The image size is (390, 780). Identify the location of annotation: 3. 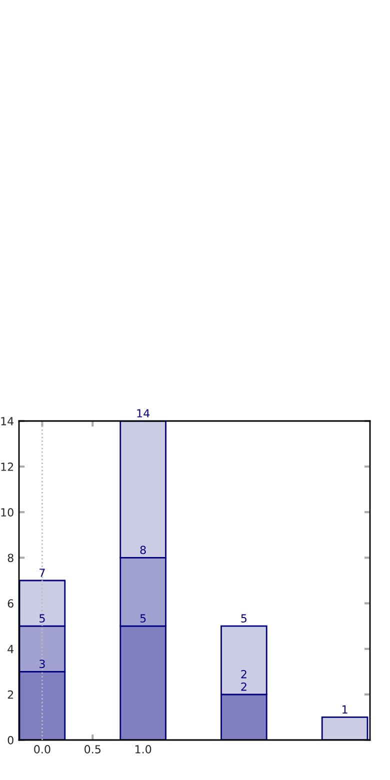
(42, 664).